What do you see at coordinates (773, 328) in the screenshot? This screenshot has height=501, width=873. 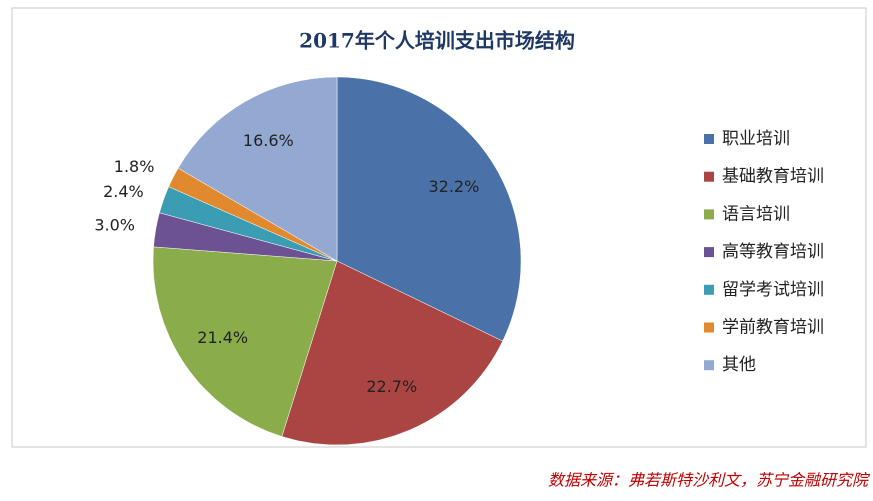 I see `legend-label: 学前教育培训` at bounding box center [773, 328].